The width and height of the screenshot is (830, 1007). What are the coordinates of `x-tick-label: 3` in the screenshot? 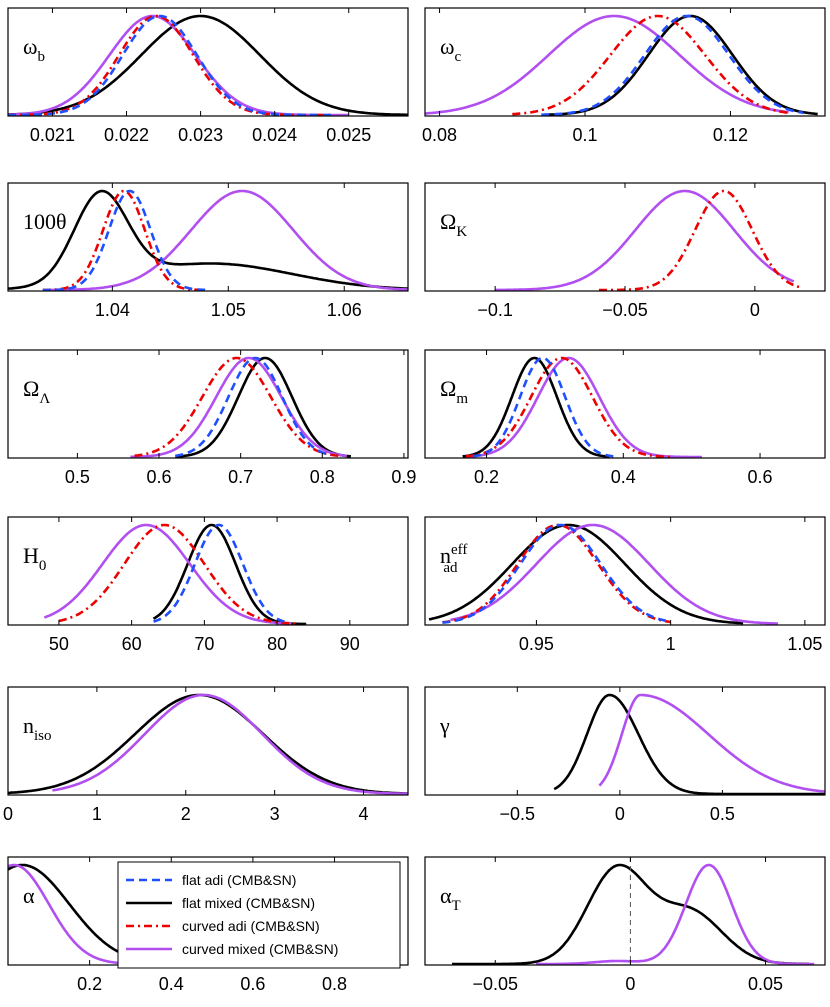 It's located at (275, 814).